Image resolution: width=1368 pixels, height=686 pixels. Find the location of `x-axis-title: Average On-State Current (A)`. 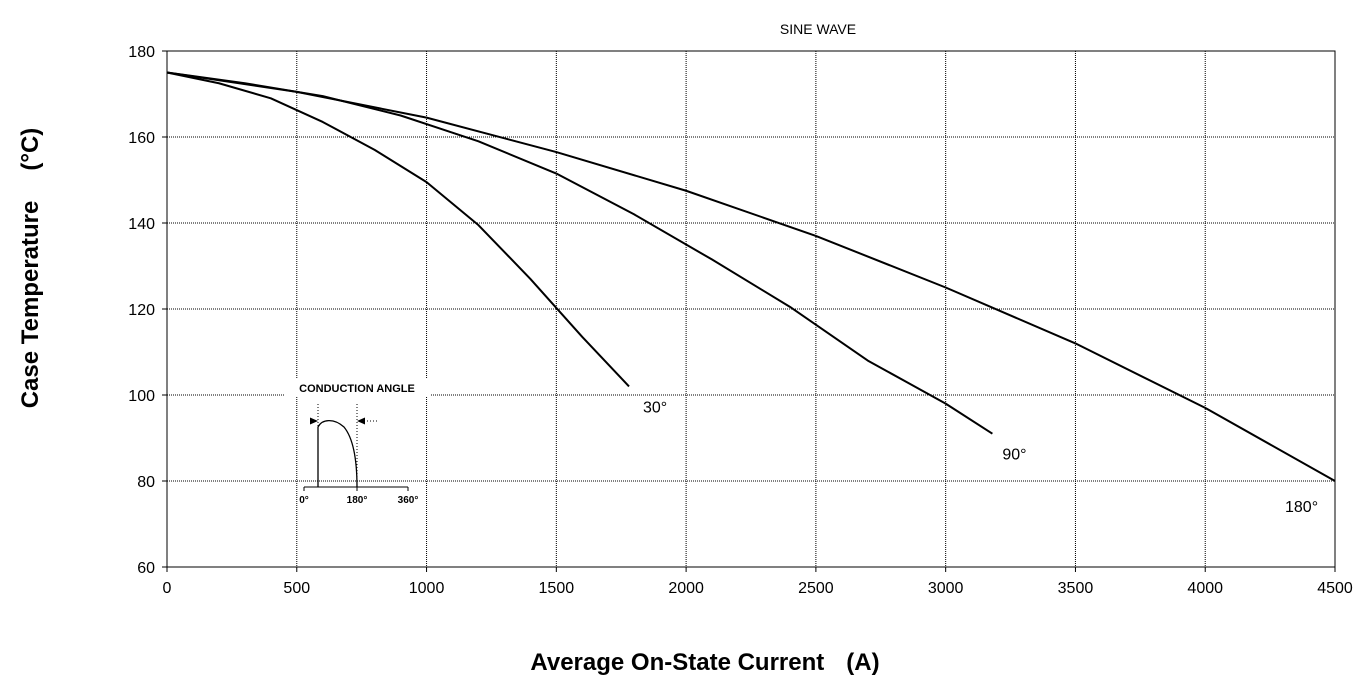

x-axis-title: Average On-State Current (A) is located at coordinates (704, 662).